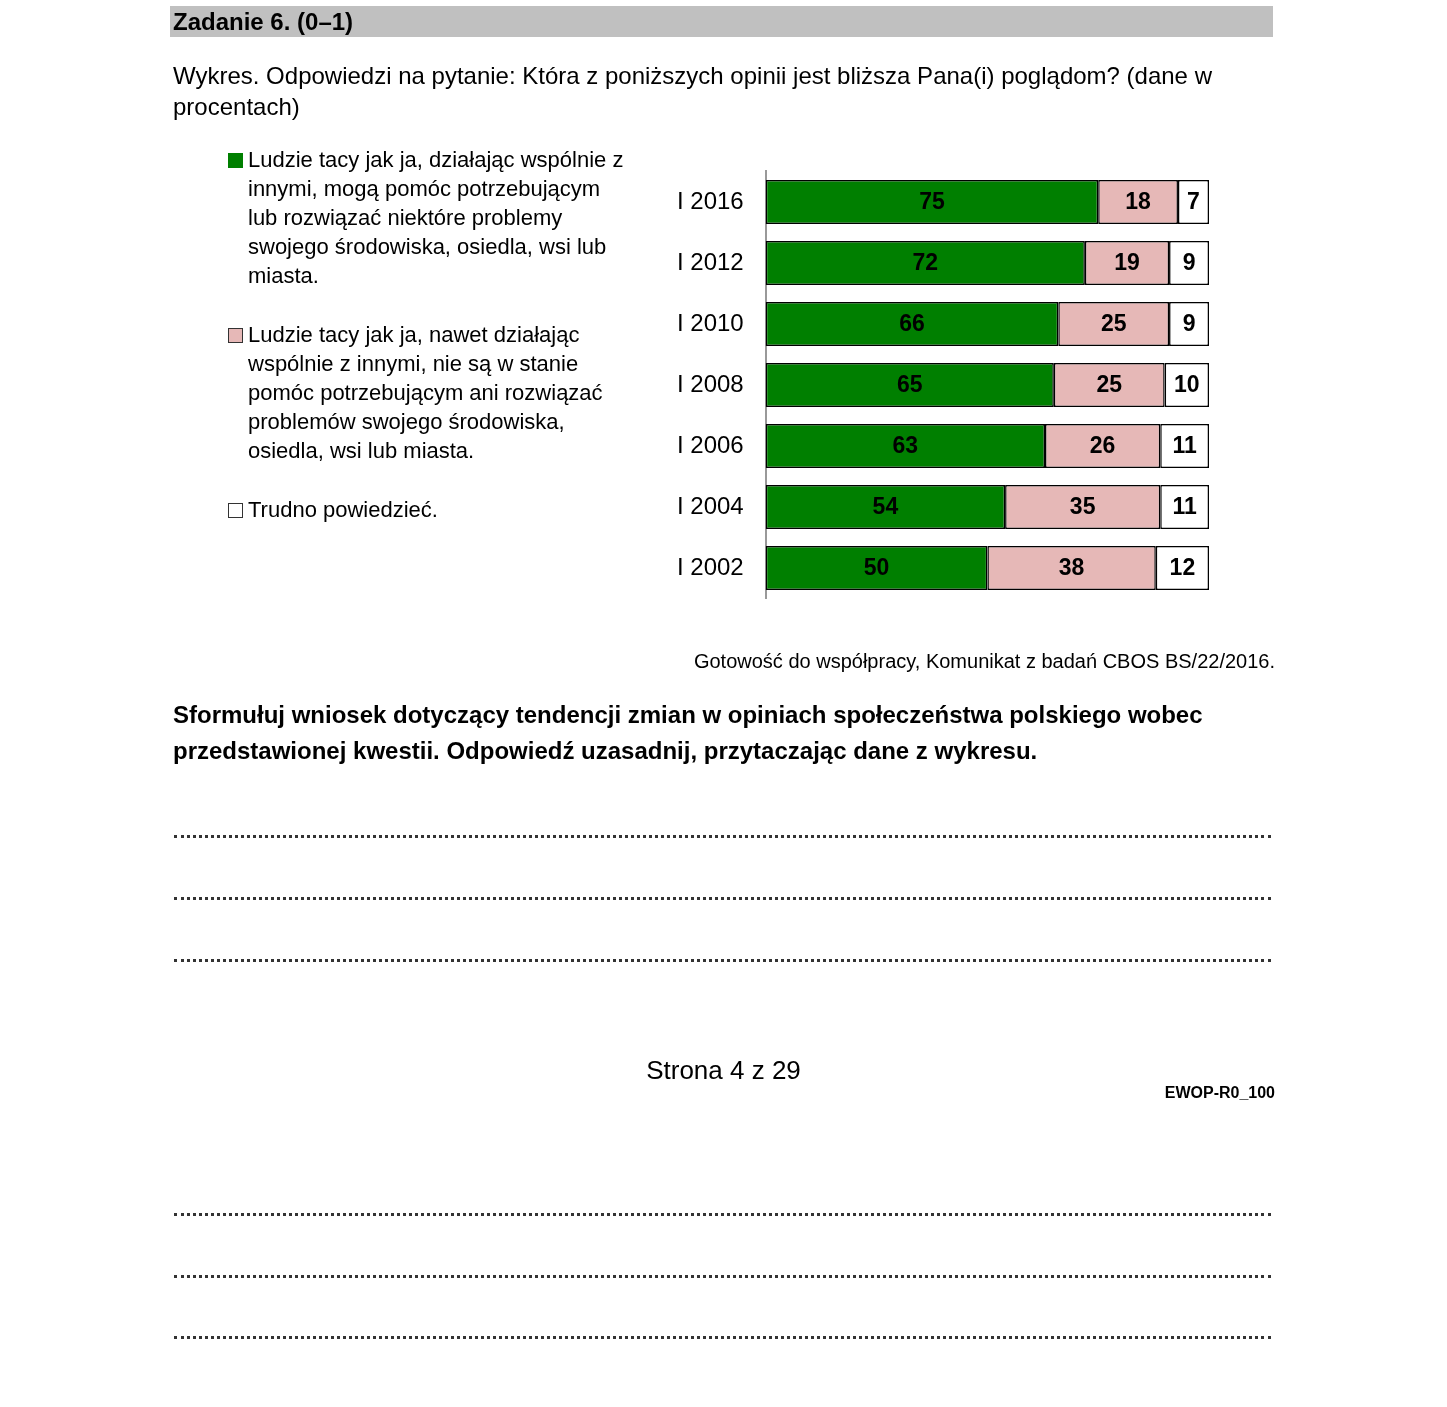 The width and height of the screenshot is (1447, 1407). I want to click on data-label: 50, so click(876, 567).